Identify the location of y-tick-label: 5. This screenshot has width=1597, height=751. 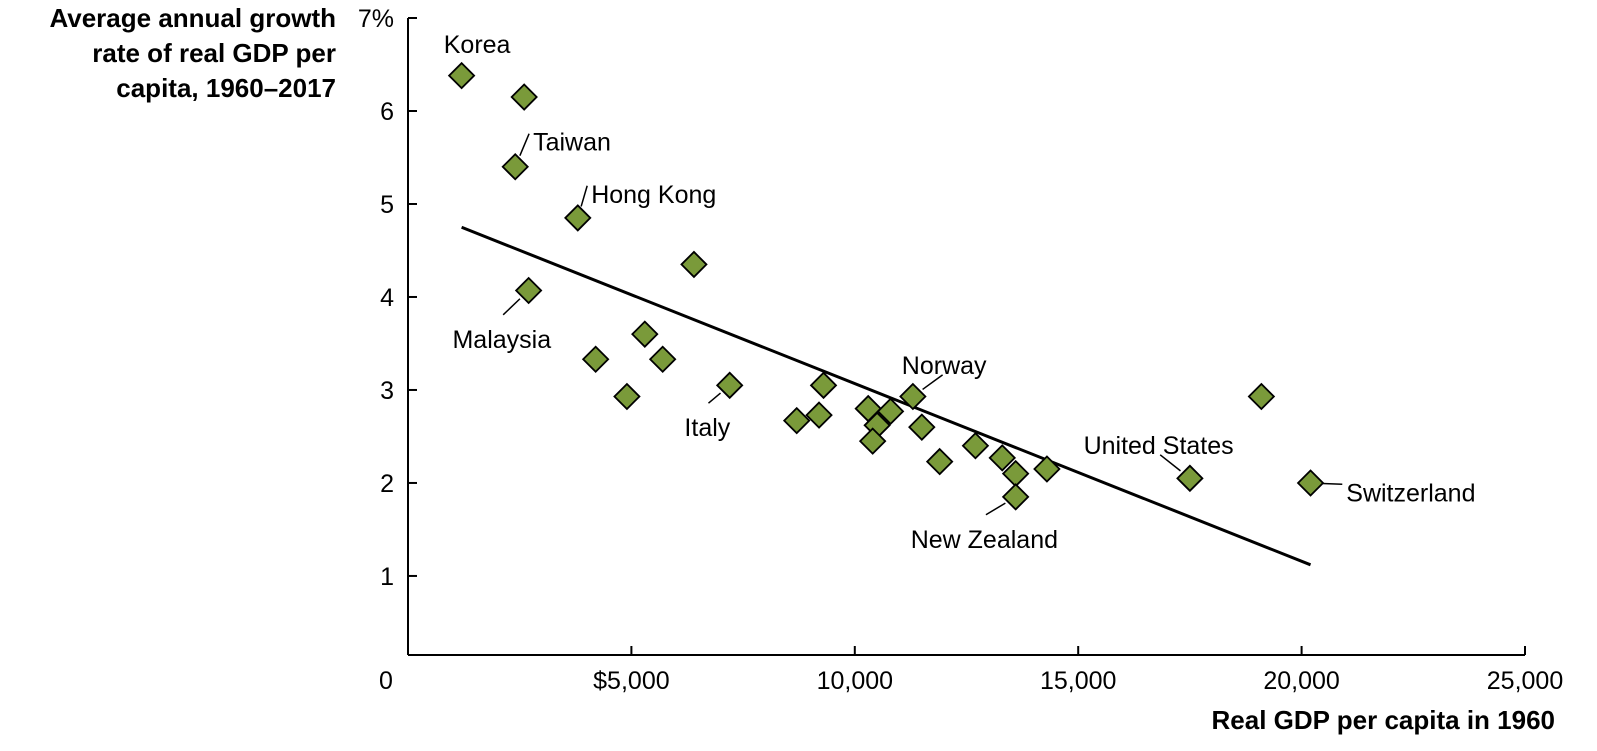
(387, 205).